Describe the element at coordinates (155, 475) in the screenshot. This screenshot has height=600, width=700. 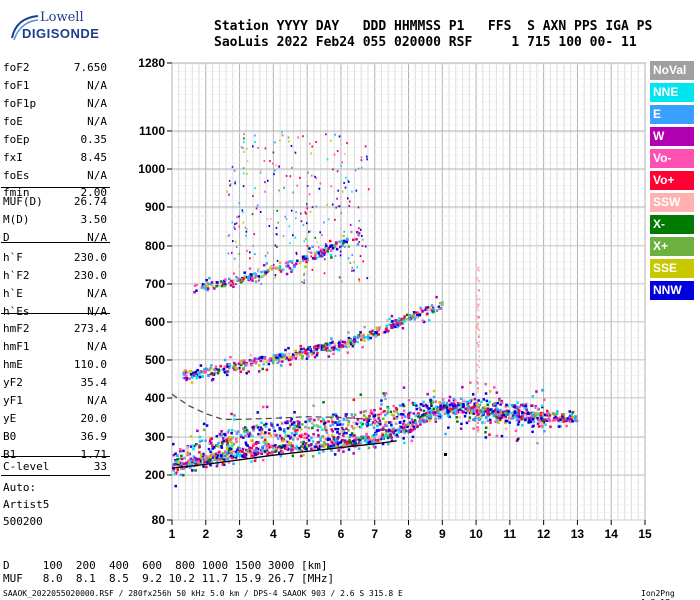
I see `y-tick-label: 200` at that location.